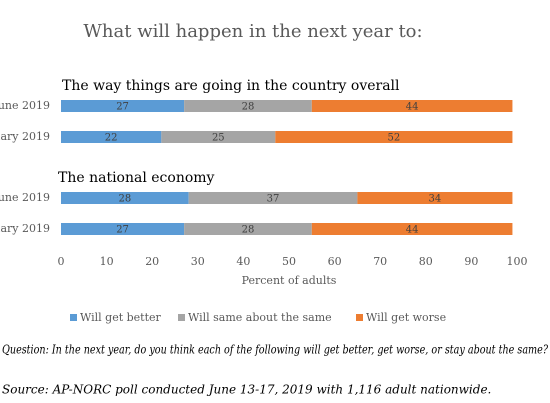 The height and width of the screenshot is (403, 550). What do you see at coordinates (136, 178) in the screenshot?
I see `group-label: The national economy` at bounding box center [136, 178].